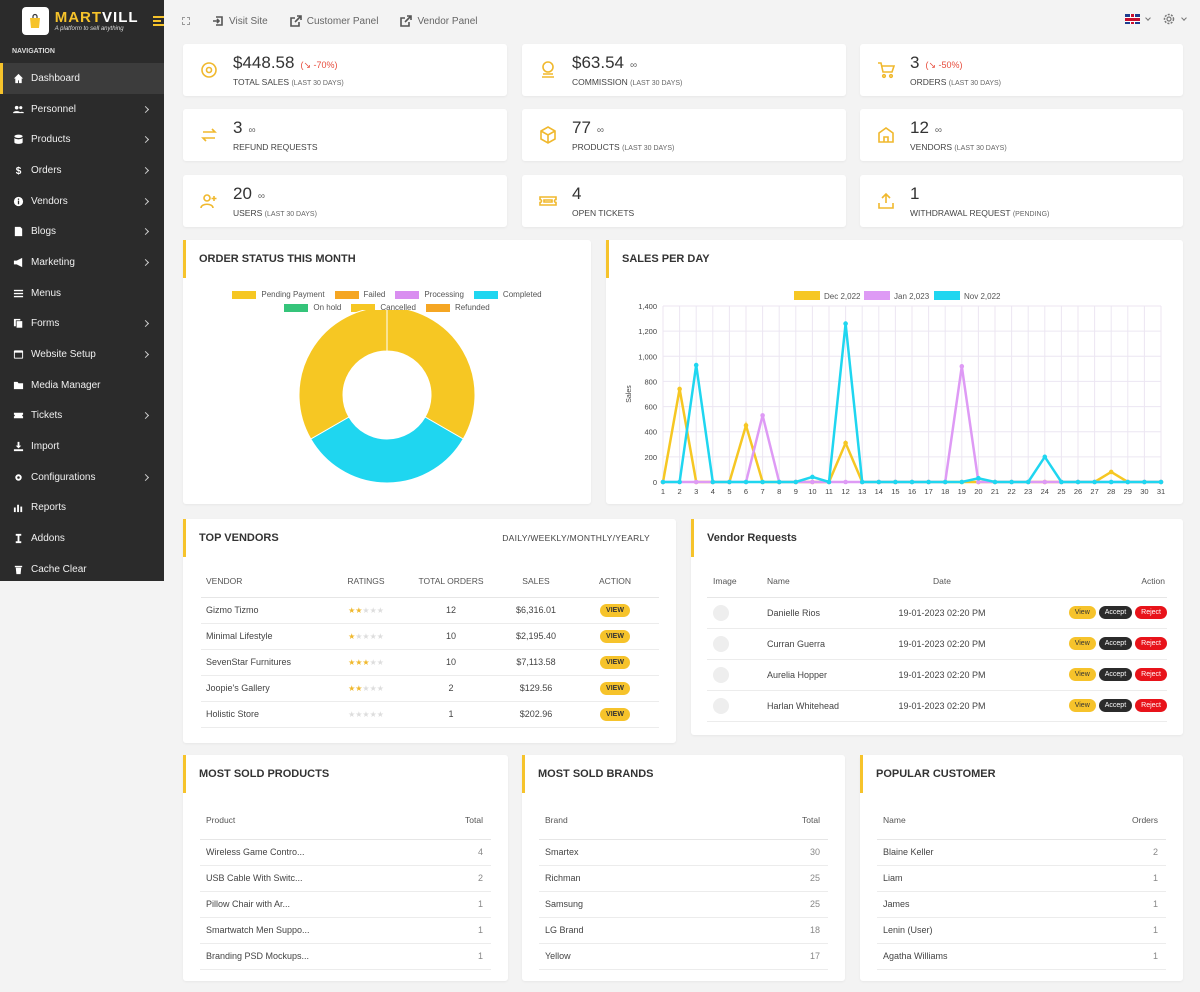 Image resolution: width=1200 pixels, height=992 pixels. What do you see at coordinates (82, 508) in the screenshot?
I see `sidebar-item-reports: Reports` at bounding box center [82, 508].